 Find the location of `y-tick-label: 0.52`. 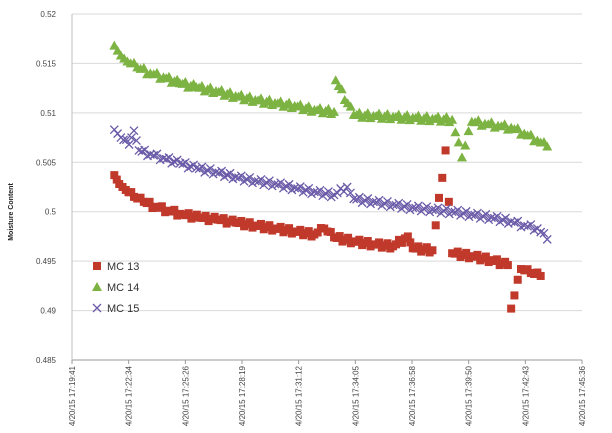

y-tick-label: 0.52 is located at coordinates (48, 14).